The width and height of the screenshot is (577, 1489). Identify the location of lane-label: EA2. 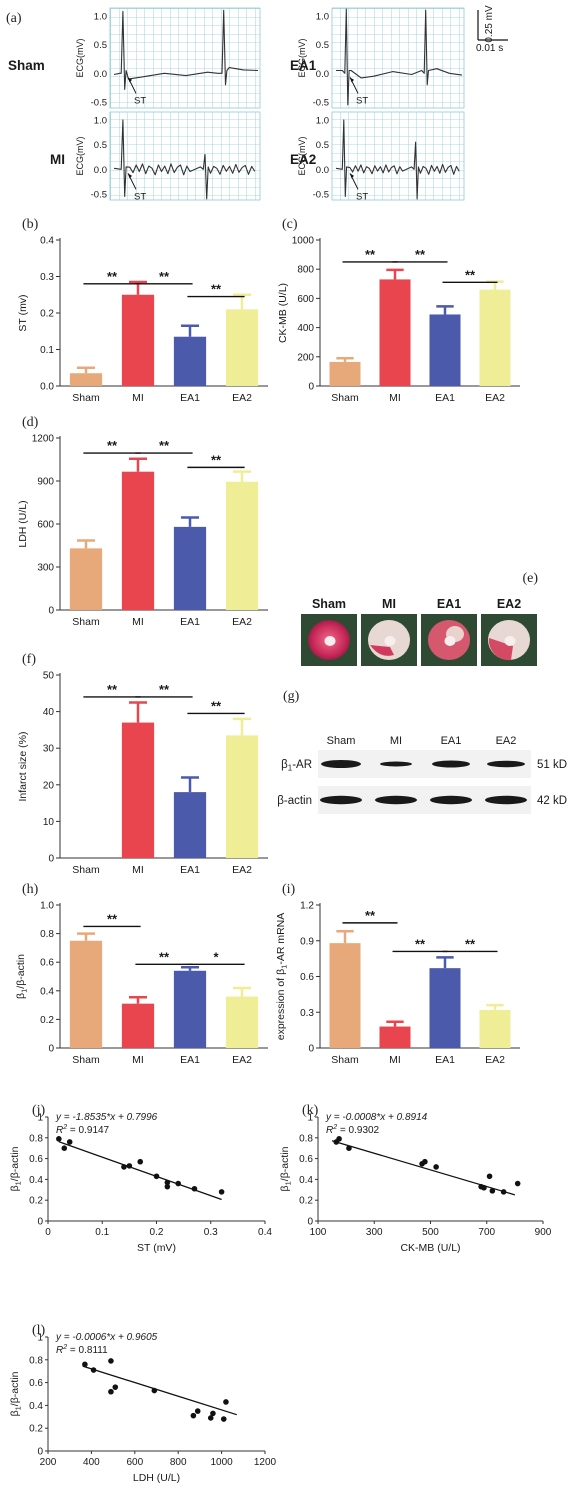
(506, 741).